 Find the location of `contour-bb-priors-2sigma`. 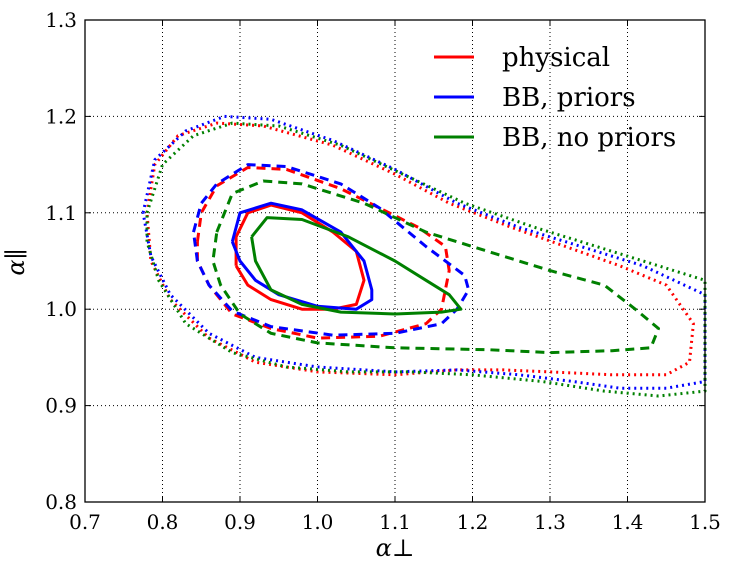

contour-bb-priors-2sigma is located at coordinates (331, 250).